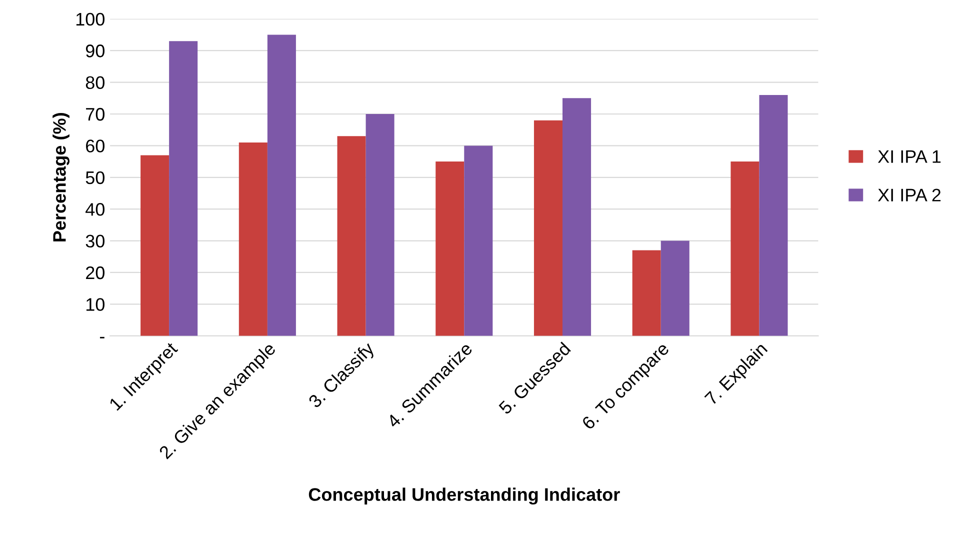 This screenshot has width=957, height=540. What do you see at coordinates (95, 241) in the screenshot?
I see `y-tick-label: 30` at bounding box center [95, 241].